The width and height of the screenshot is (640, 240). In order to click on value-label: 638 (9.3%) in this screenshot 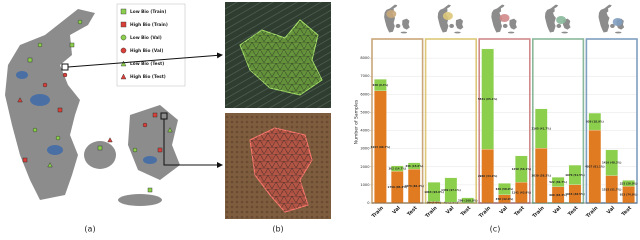, I will do `click(380, 85)`.